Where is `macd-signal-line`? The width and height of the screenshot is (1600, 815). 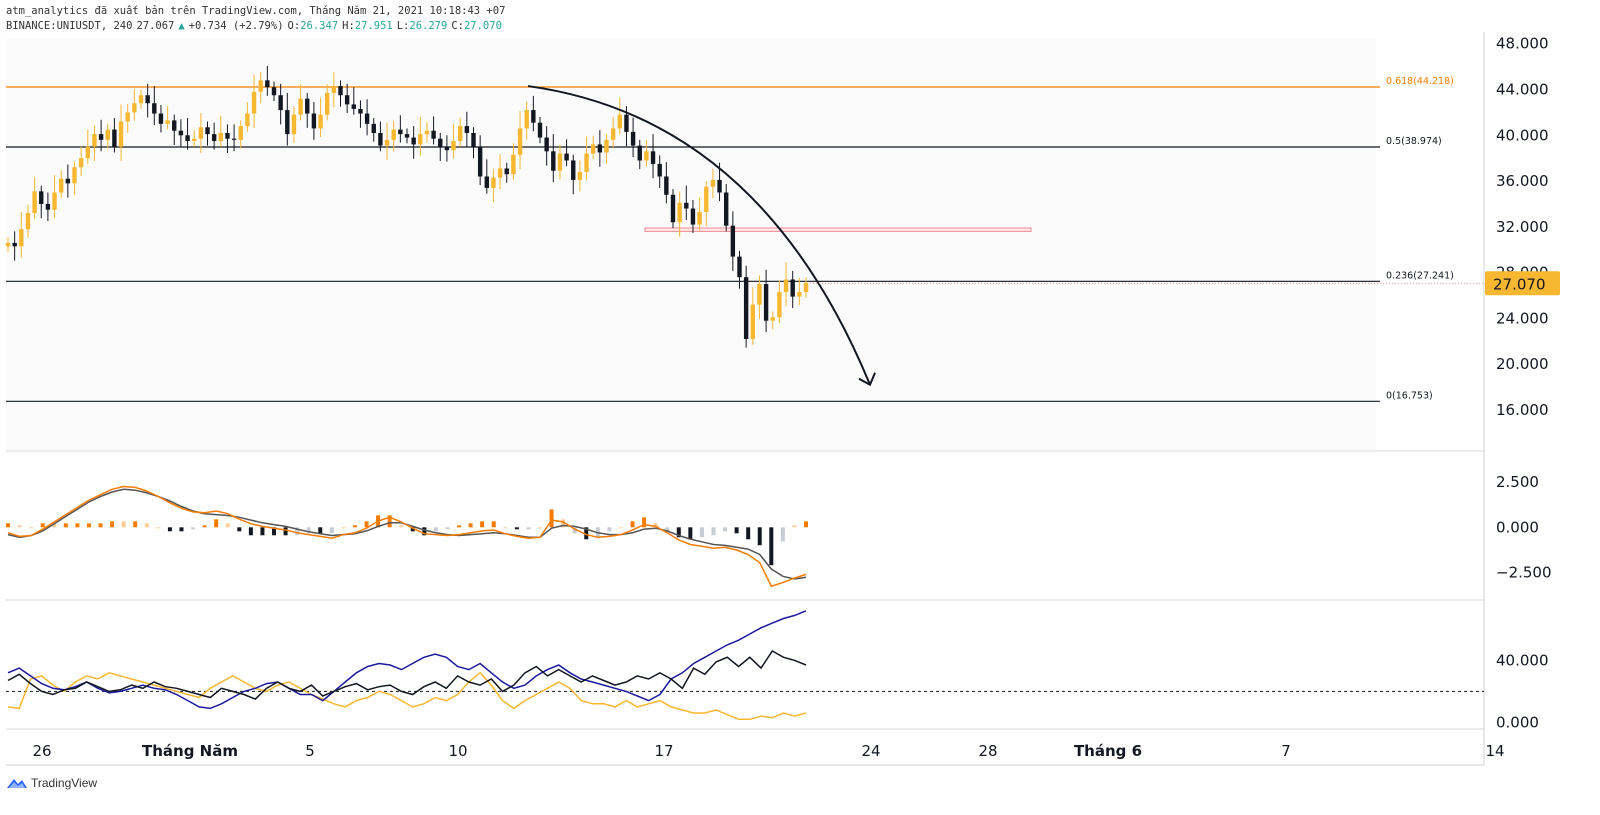
macd-signal-line is located at coordinates (407, 534).